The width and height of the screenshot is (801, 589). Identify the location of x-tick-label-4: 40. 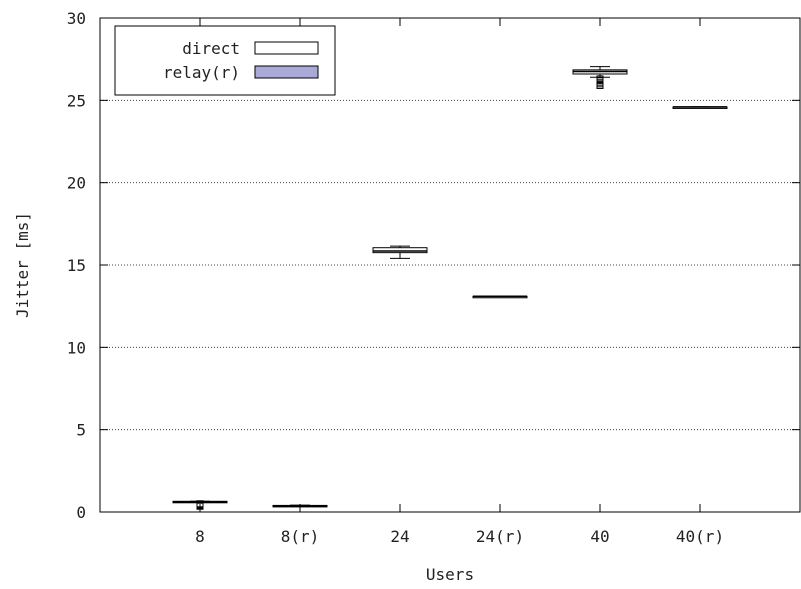
(599, 536).